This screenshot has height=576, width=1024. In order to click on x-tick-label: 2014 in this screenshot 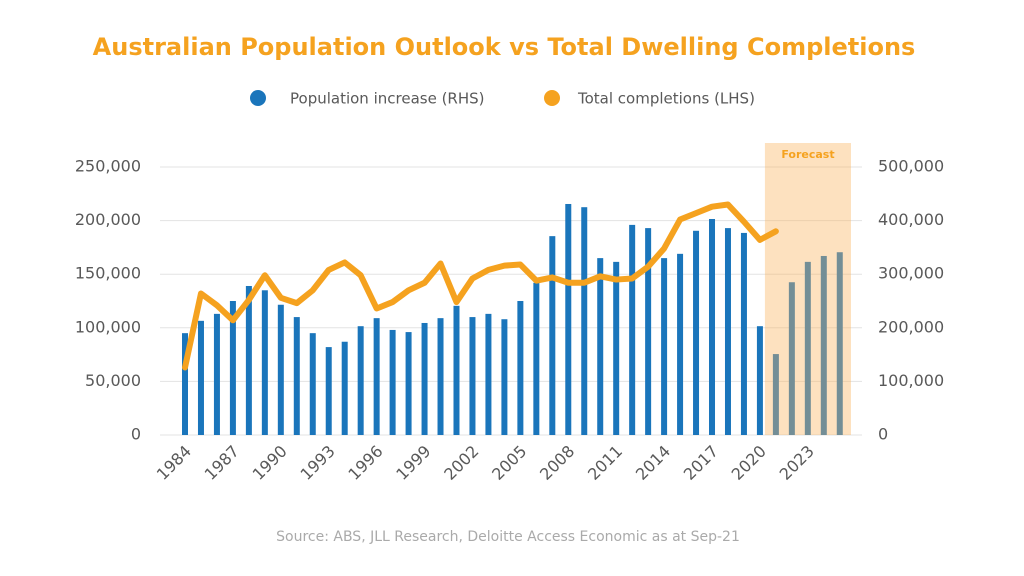, I will do `click(653, 463)`.